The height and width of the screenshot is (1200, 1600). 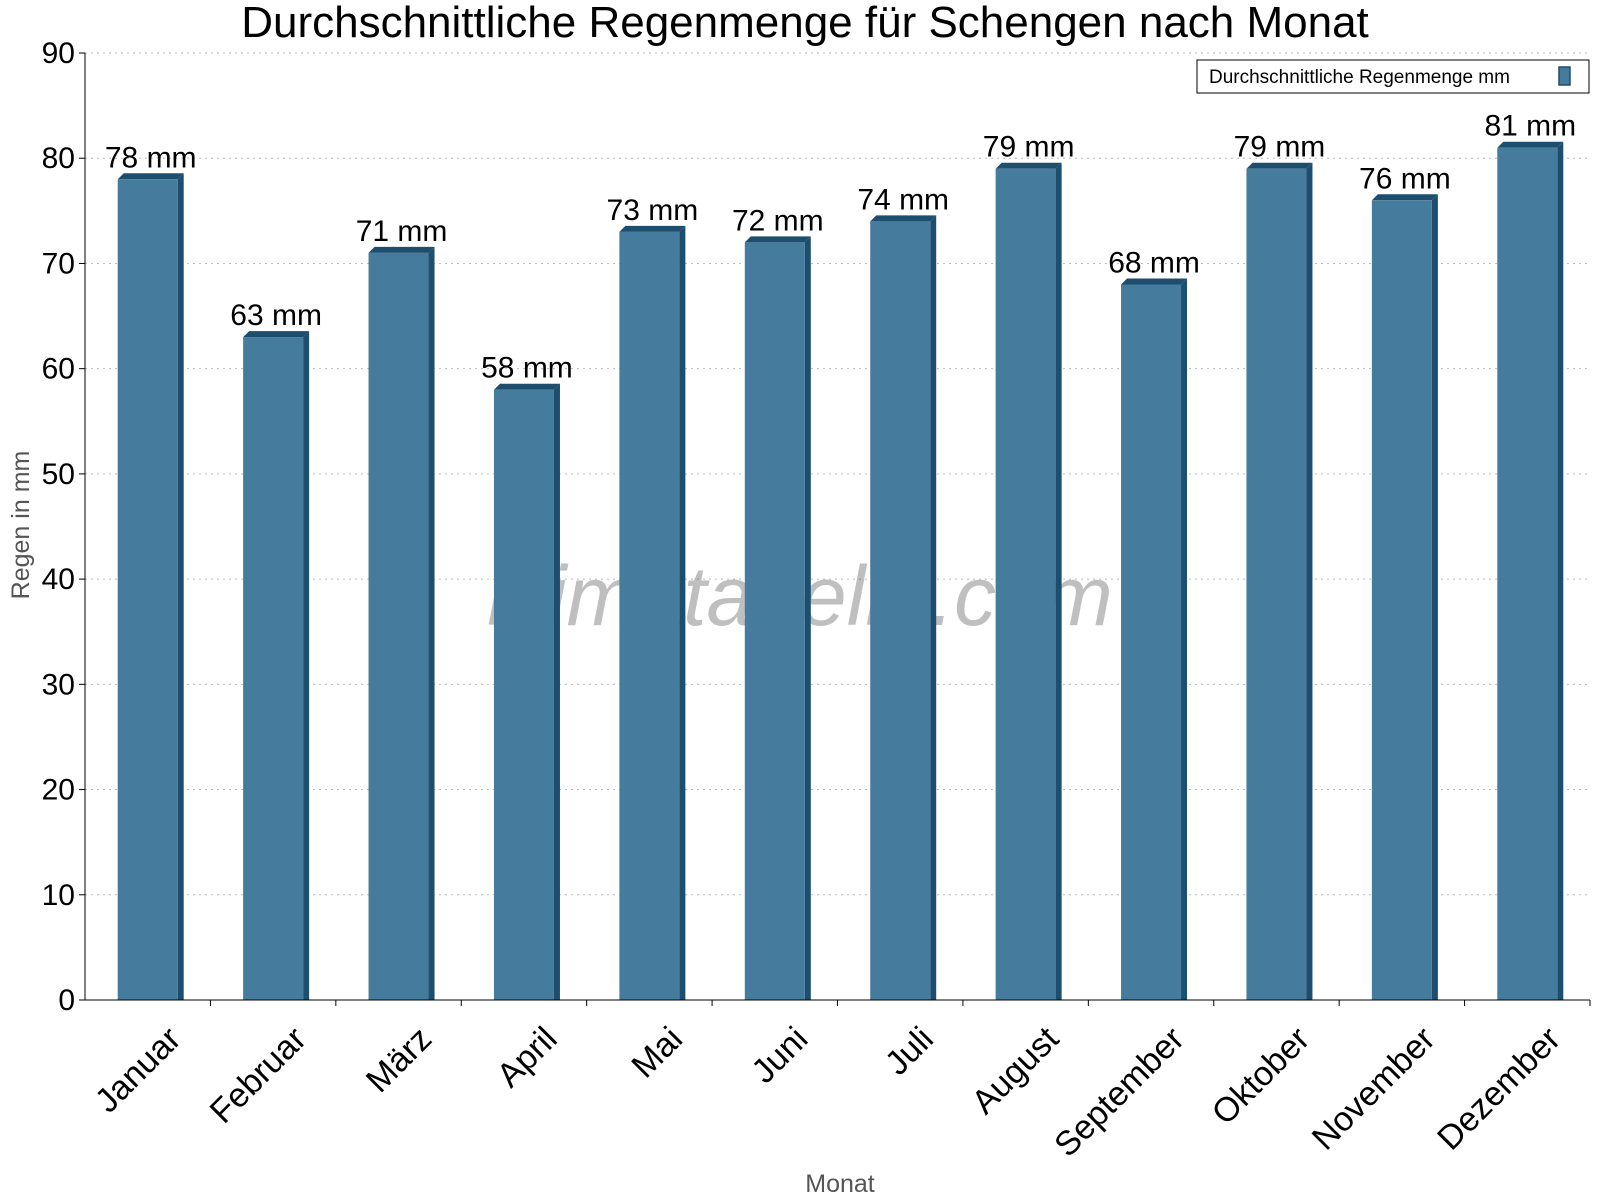 What do you see at coordinates (1261, 1076) in the screenshot?
I see `x-tick-label: Oktober` at bounding box center [1261, 1076].